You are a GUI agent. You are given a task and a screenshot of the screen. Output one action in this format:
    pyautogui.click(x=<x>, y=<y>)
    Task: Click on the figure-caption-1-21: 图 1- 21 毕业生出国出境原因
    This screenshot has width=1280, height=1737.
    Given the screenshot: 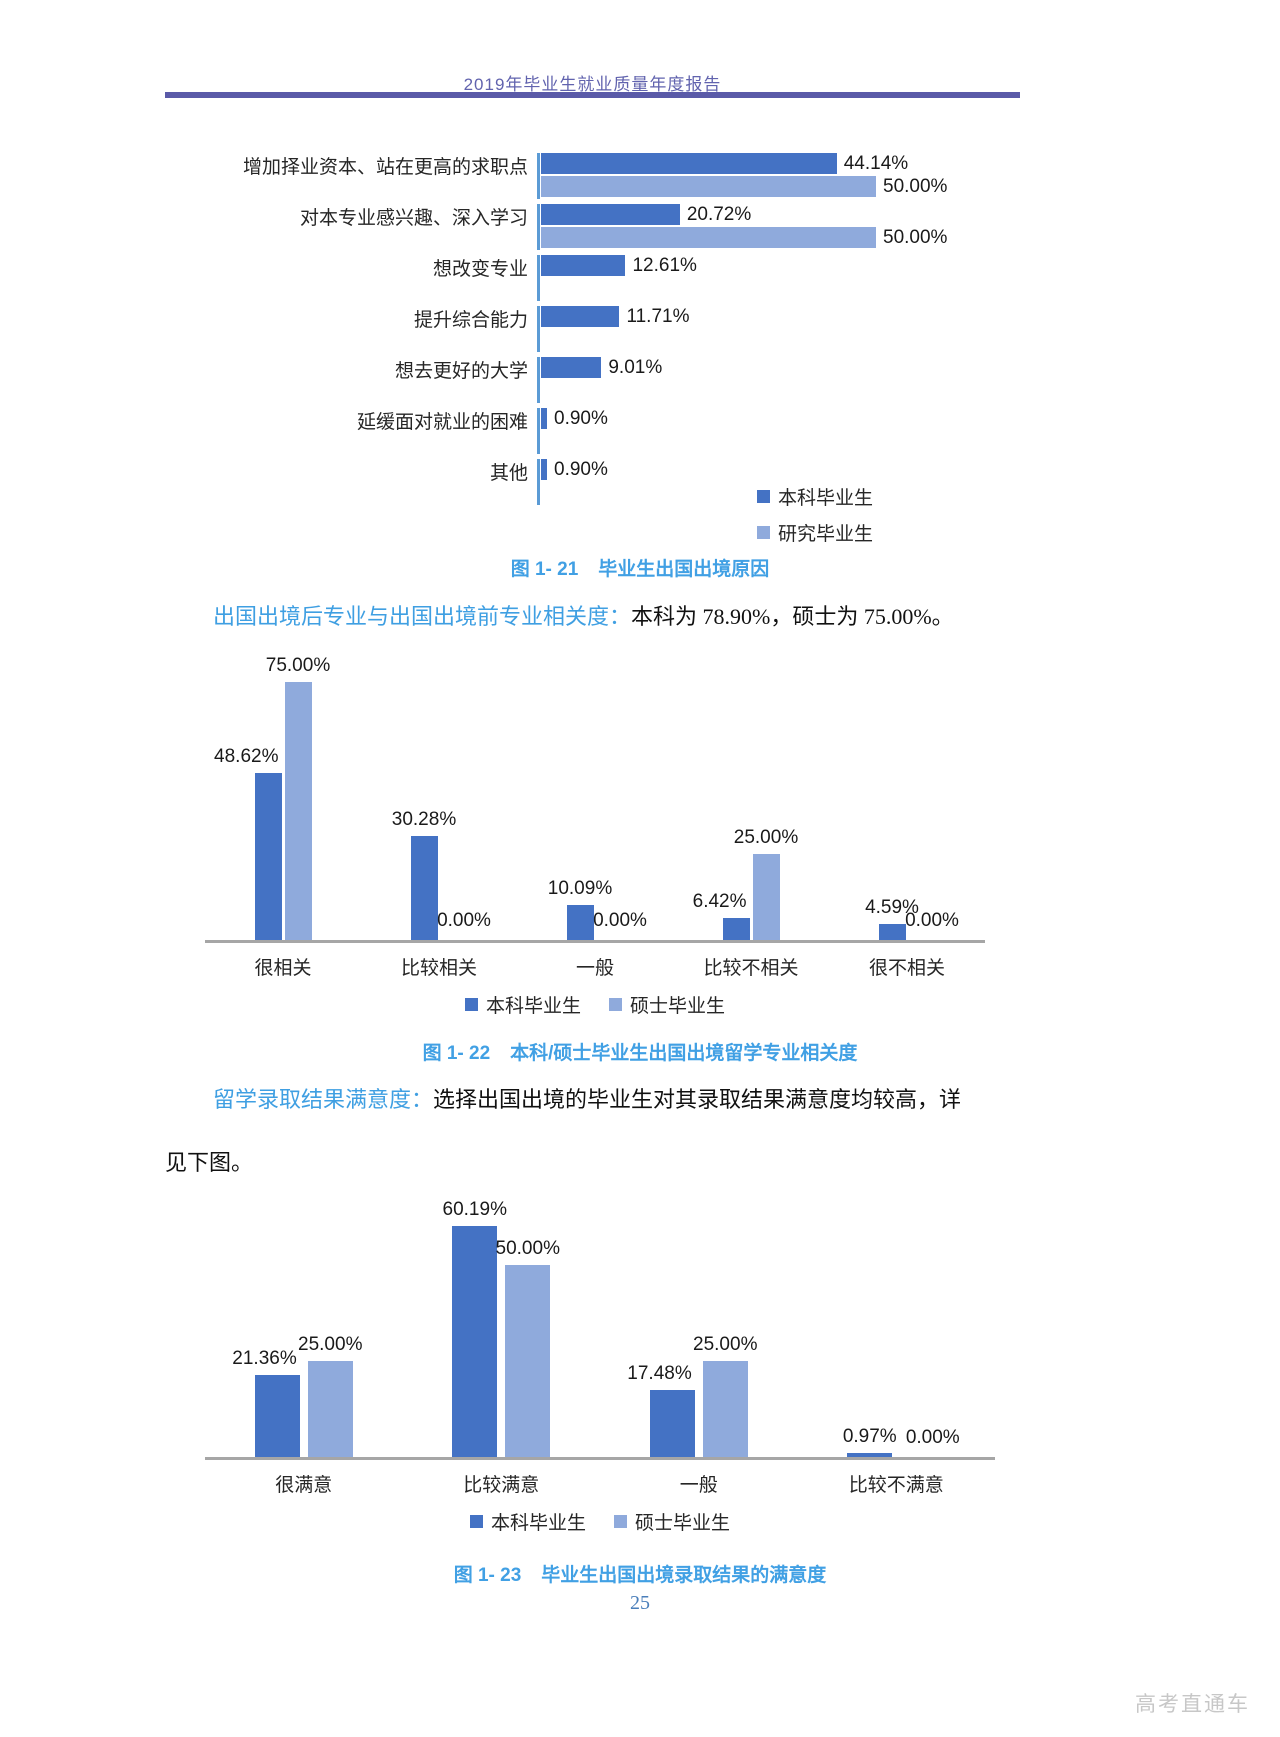 What is the action you would take?
    pyautogui.click(x=640, y=567)
    